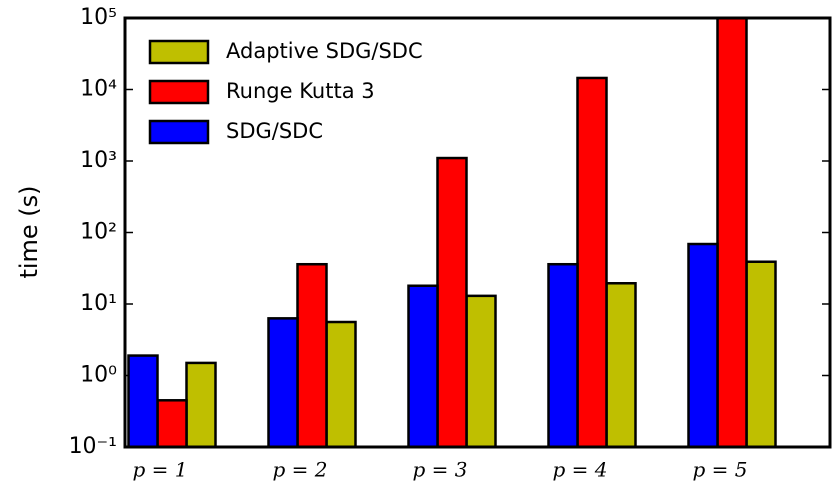  Describe the element at coordinates (98, 89) in the screenshot. I see `y-tick-label: 10⁴` at that location.